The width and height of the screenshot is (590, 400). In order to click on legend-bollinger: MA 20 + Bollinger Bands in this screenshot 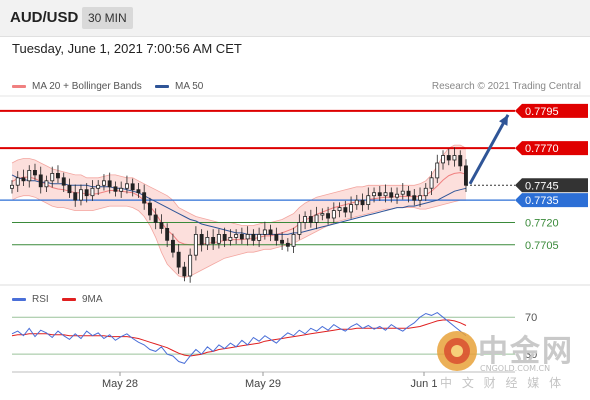, I will do `click(77, 86)`.